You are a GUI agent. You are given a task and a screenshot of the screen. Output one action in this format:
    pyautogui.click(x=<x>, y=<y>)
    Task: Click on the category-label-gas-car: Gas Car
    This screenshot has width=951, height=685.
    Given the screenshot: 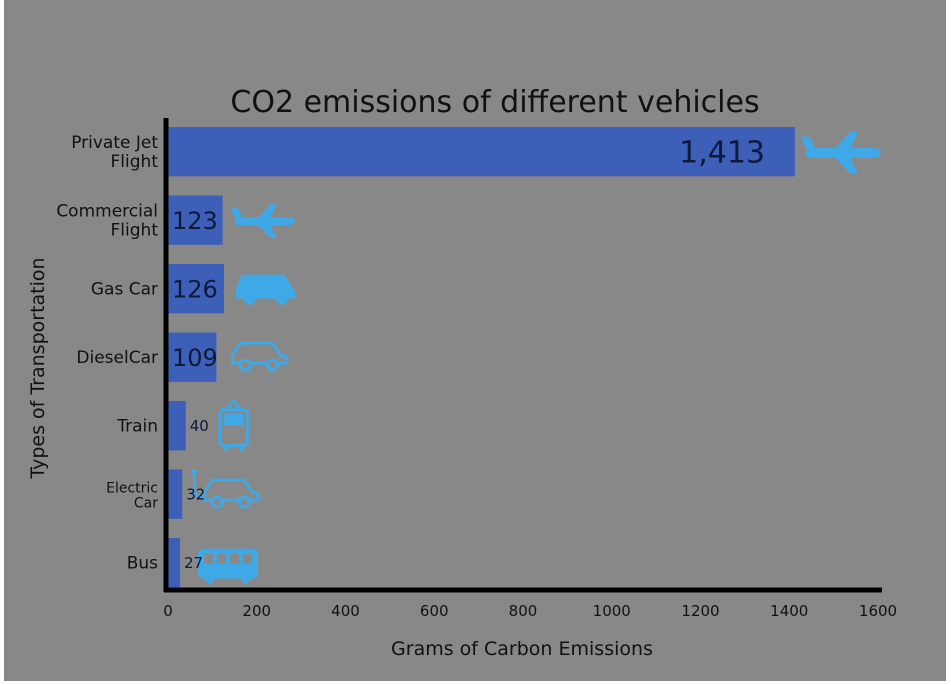 What is the action you would take?
    pyautogui.click(x=124, y=290)
    